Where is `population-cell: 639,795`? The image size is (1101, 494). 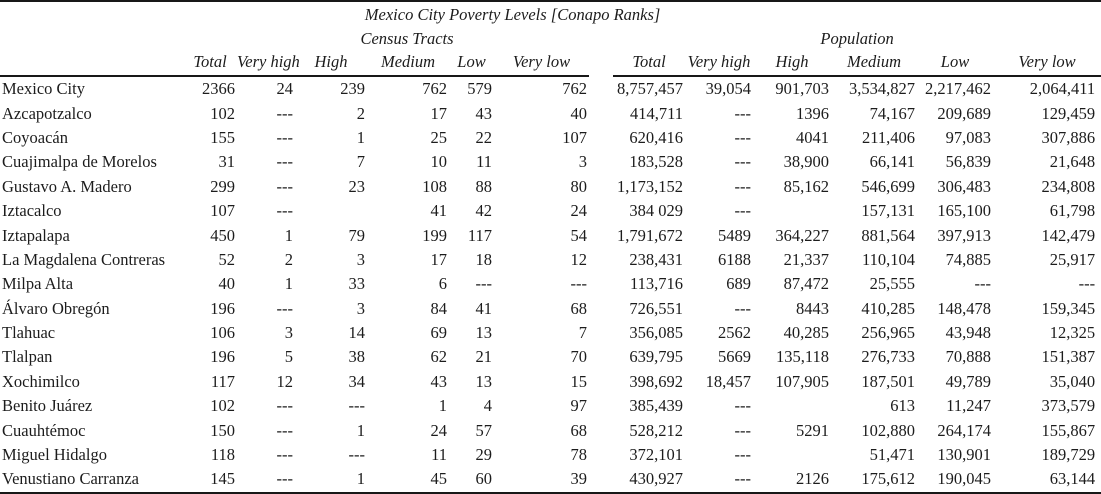
population-cell: 639,795 is located at coordinates (656, 357).